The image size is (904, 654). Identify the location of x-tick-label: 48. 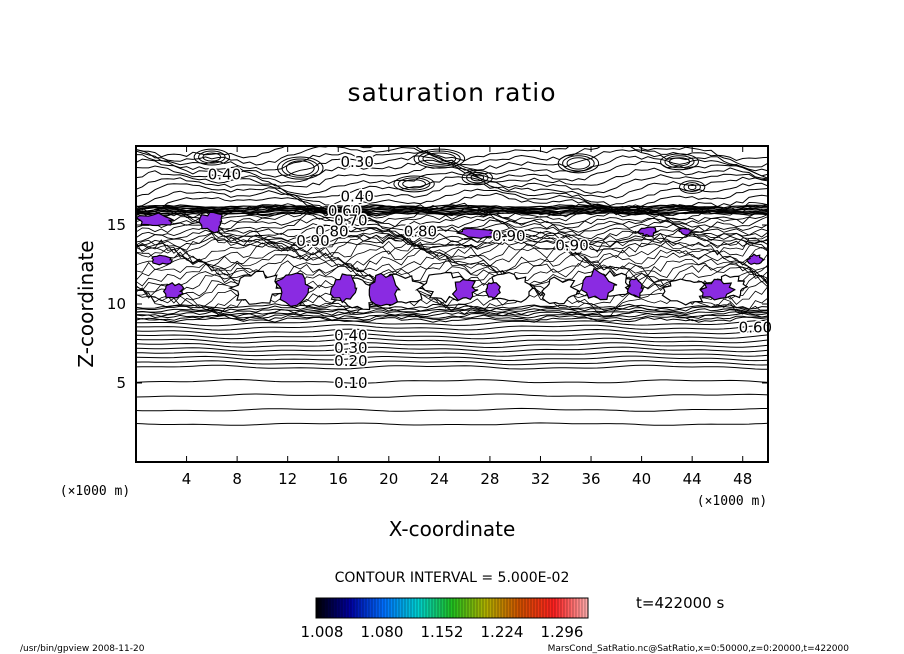
(742, 479).